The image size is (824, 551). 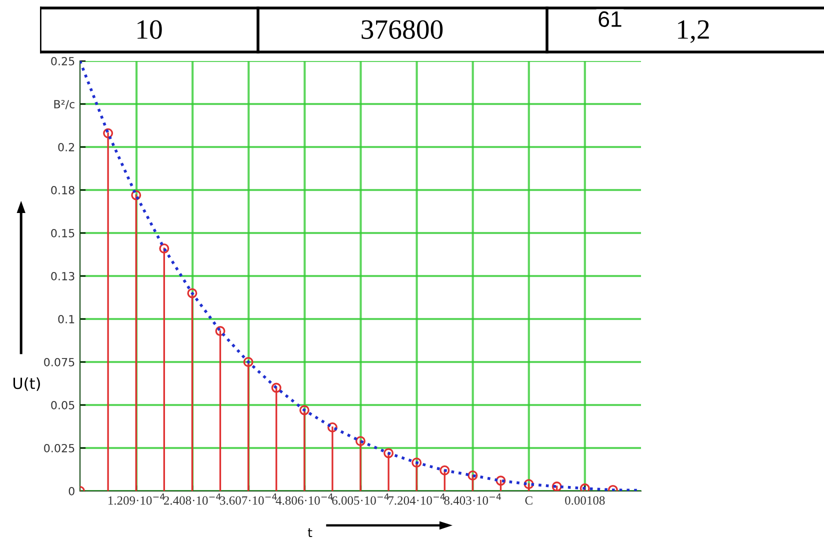 What do you see at coordinates (62, 61) in the screenshot?
I see `y-tick-label: 0.25` at bounding box center [62, 61].